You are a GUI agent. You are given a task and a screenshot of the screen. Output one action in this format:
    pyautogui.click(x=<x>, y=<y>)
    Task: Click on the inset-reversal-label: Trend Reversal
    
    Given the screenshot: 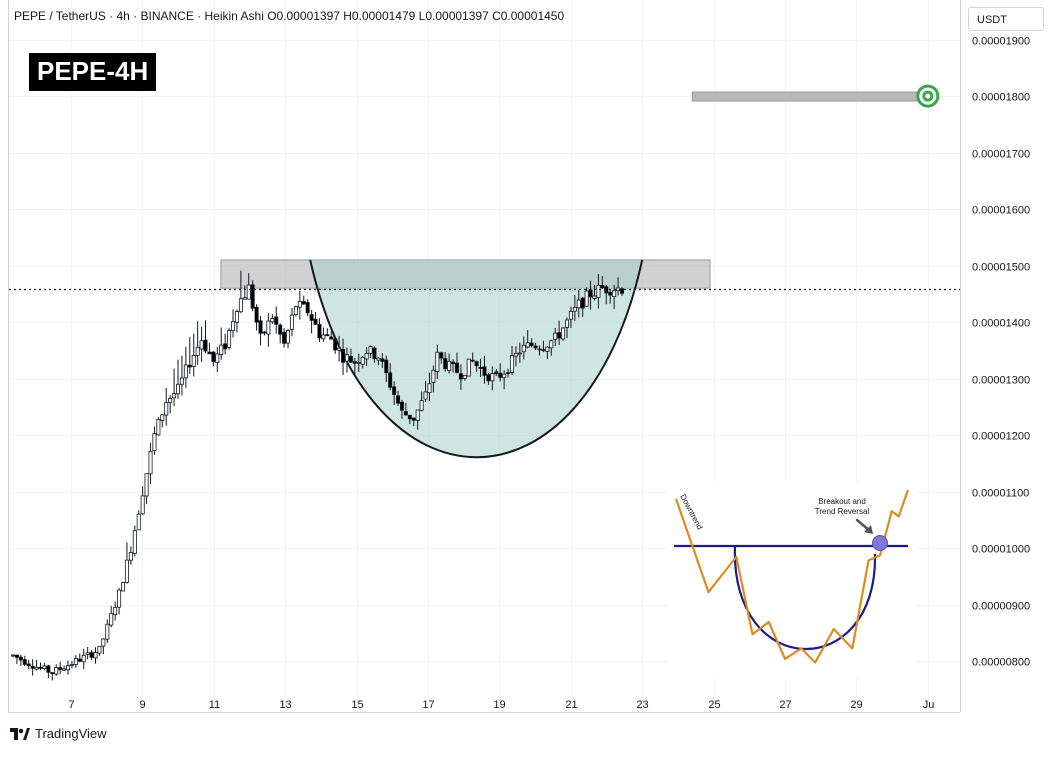 What is the action you would take?
    pyautogui.click(x=842, y=511)
    